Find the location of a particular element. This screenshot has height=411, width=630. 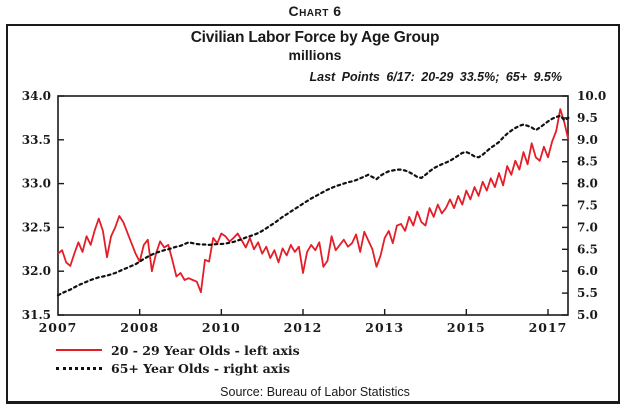

right-axis-label: 7.0 is located at coordinates (587, 227).